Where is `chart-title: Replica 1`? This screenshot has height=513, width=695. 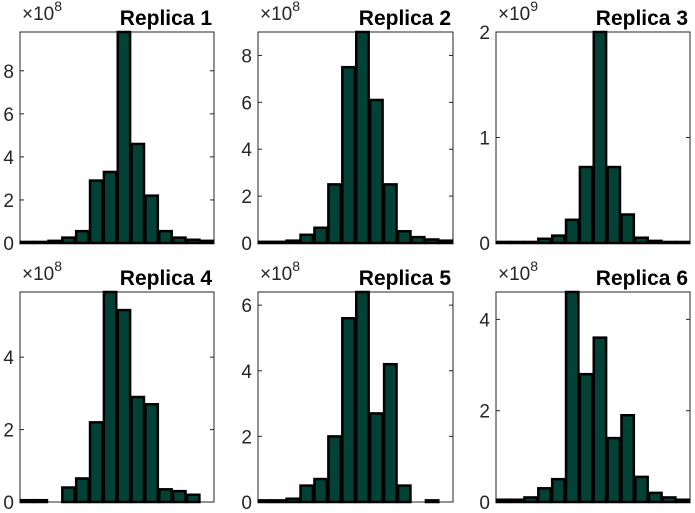
chart-title: Replica 1 is located at coordinates (166, 18).